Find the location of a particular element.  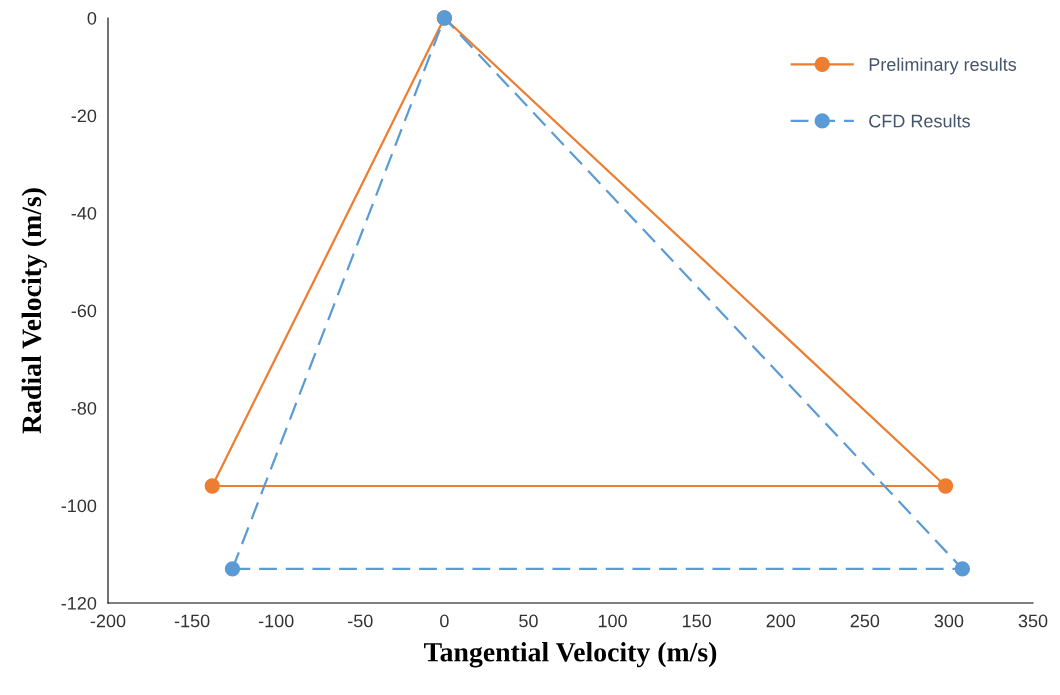

legend-label: Preliminary results is located at coordinates (943, 66).